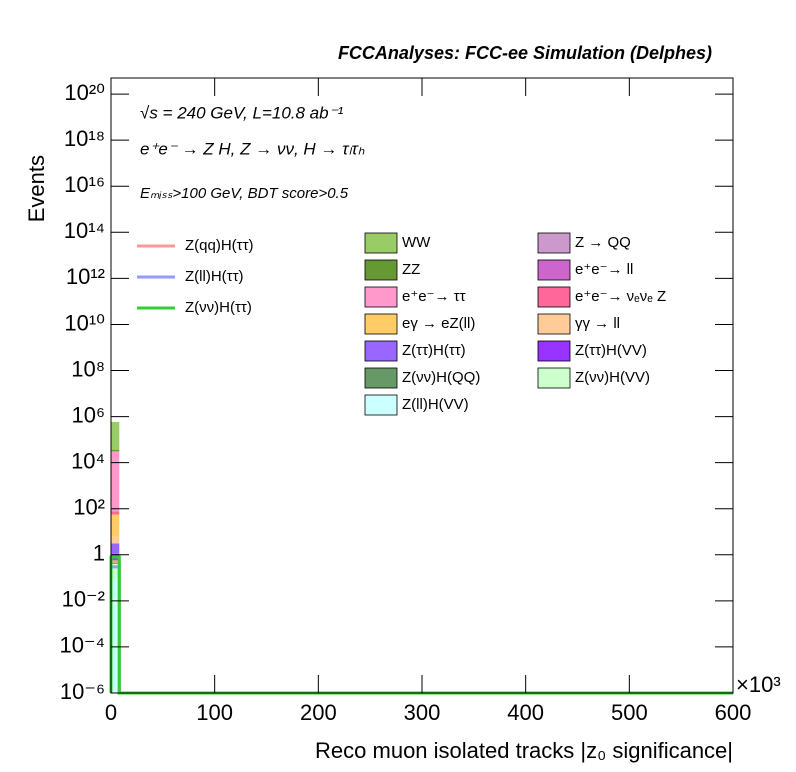 The width and height of the screenshot is (796, 772). I want to click on x-tick-label: 300, so click(422, 712).